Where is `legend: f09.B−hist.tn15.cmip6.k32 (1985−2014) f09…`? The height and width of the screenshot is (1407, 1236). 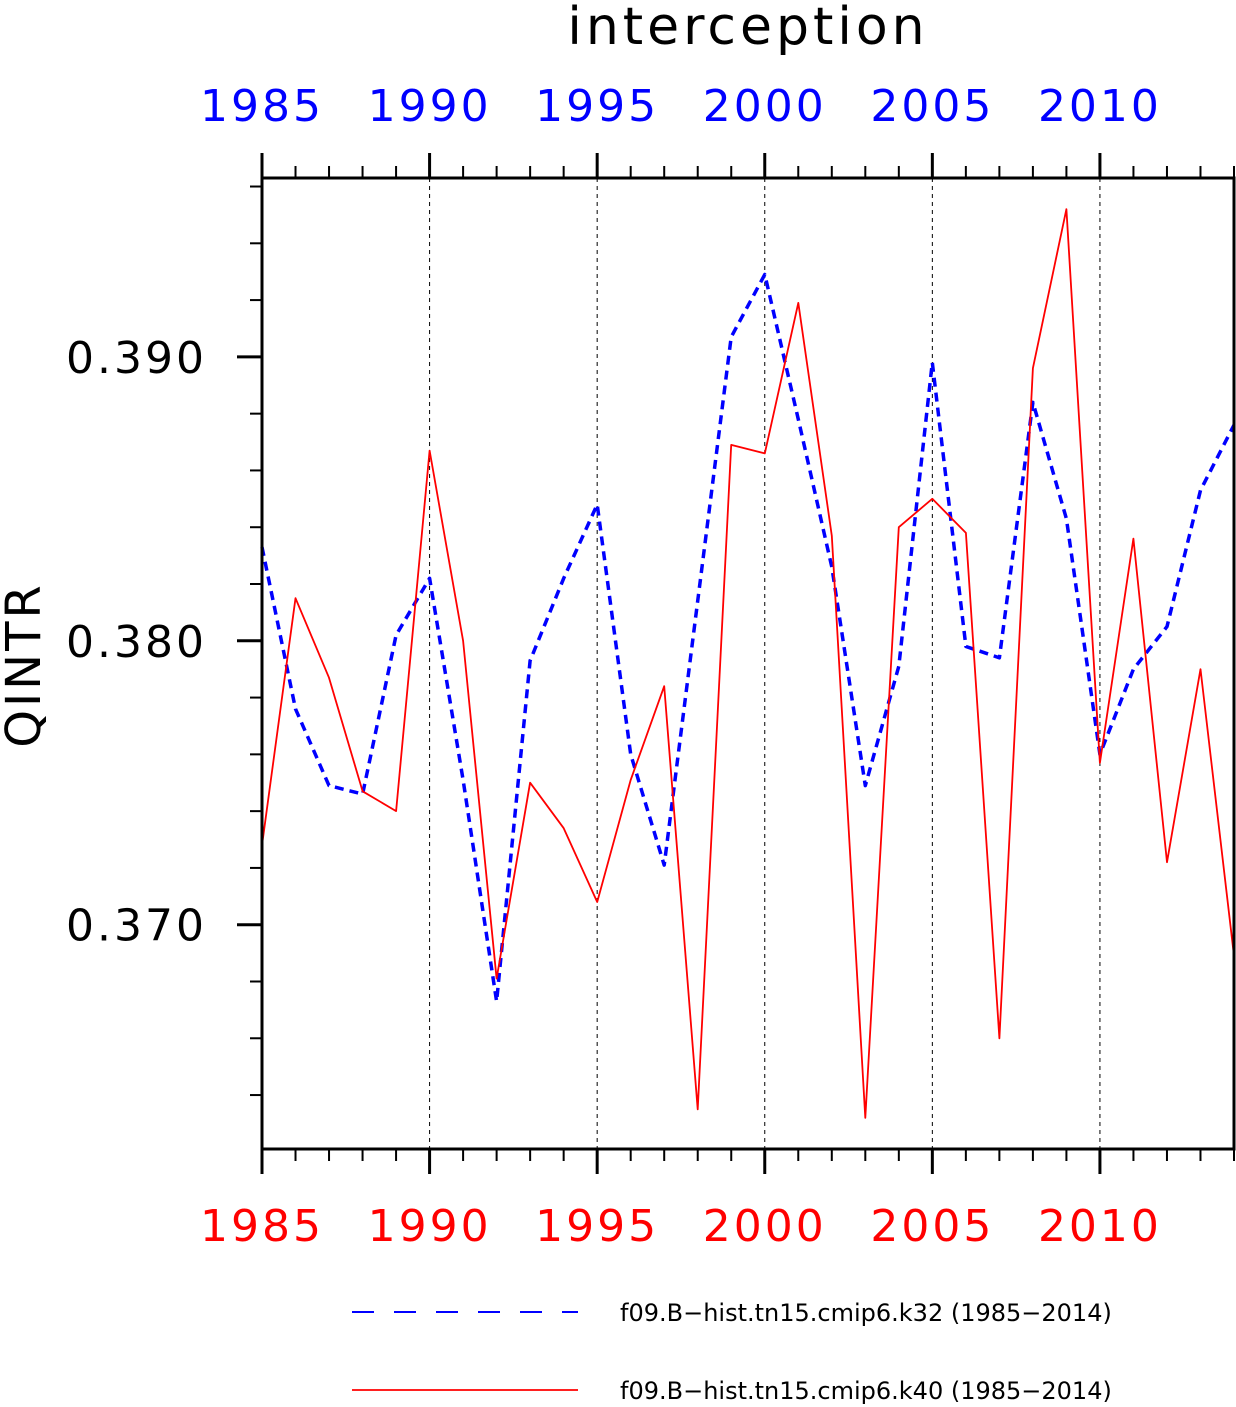 legend: f09.B−hist.tn15.cmip6.k32 (1985−2014) f09… is located at coordinates (732, 1352).